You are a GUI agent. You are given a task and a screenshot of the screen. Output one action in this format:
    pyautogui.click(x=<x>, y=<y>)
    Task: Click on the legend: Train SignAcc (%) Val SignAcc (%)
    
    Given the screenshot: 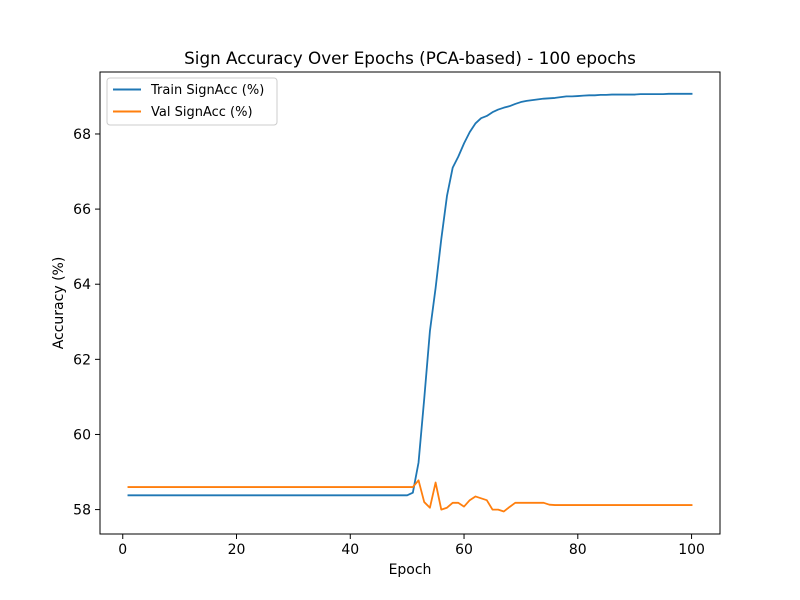 What is the action you would take?
    pyautogui.click(x=192, y=101)
    